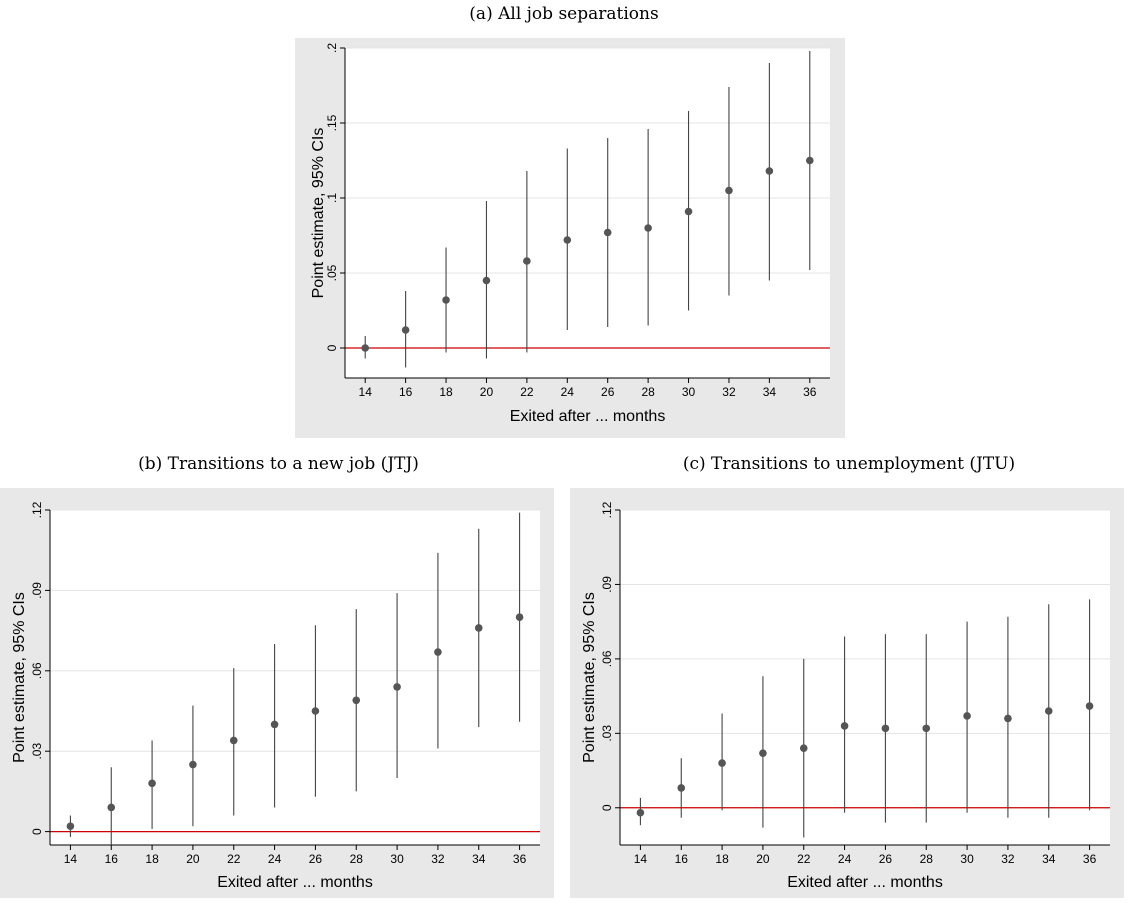  What do you see at coordinates (37, 590) in the screenshot?
I see `y-tick-label: .09` at bounding box center [37, 590].